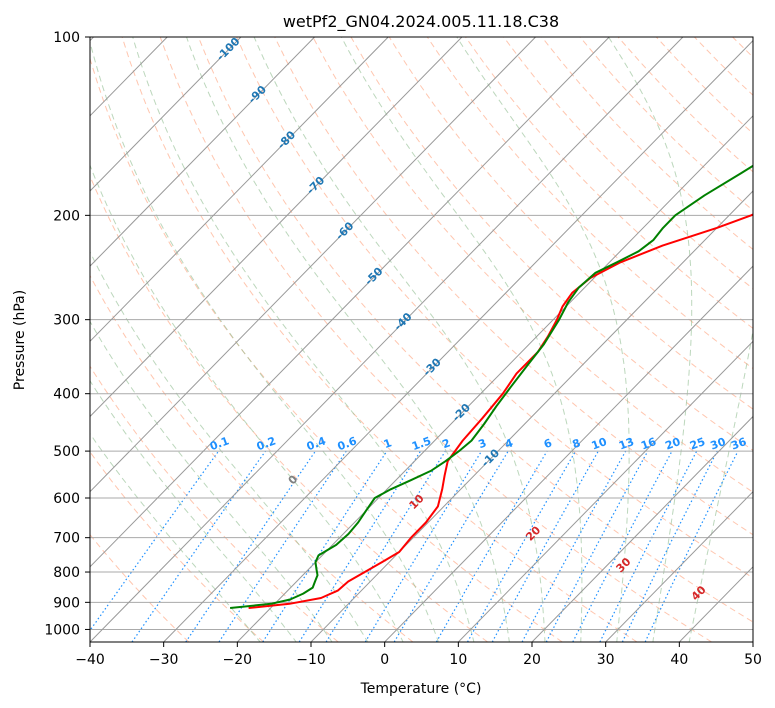  What do you see at coordinates (577, 443) in the screenshot?
I see `mixing-ratio-label: 8` at bounding box center [577, 443].